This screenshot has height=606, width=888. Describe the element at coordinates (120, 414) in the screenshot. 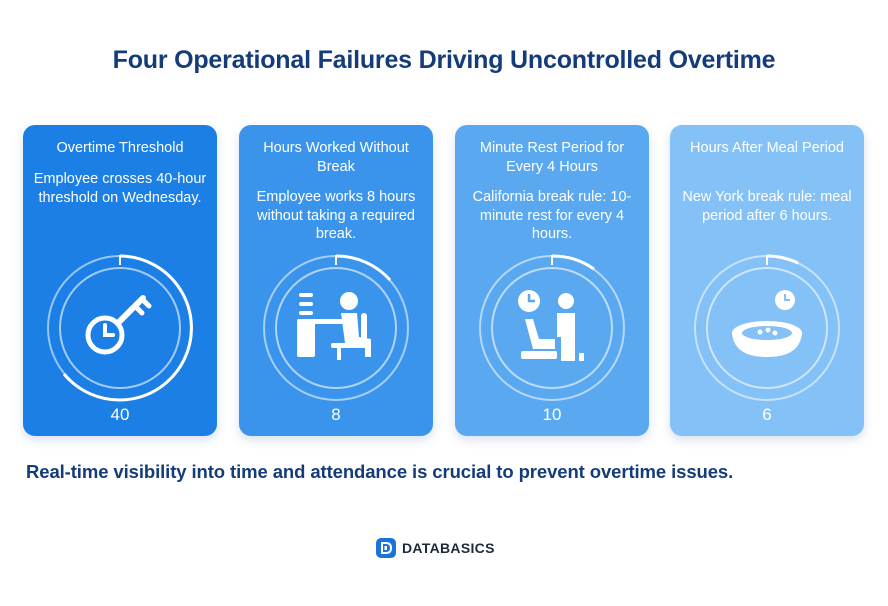

I see `card-value: 40` at that location.